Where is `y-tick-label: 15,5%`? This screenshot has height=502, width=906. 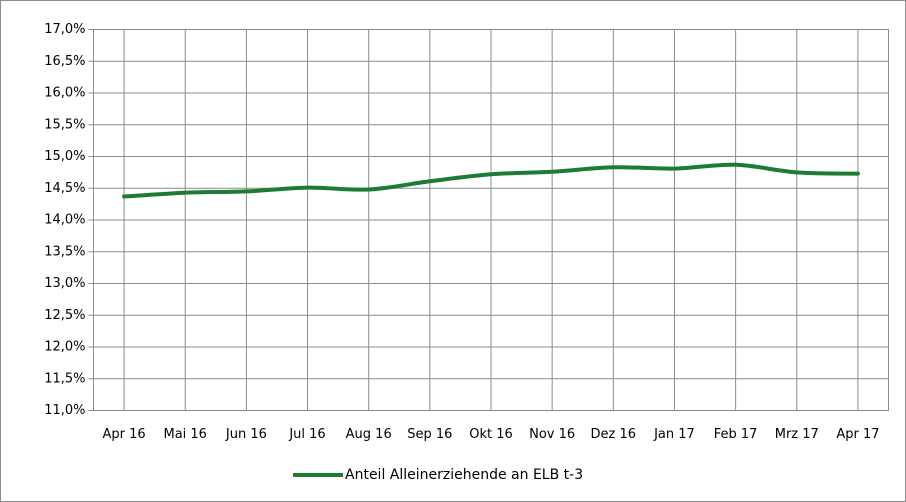
y-tick-label: 15,5% is located at coordinates (64, 124).